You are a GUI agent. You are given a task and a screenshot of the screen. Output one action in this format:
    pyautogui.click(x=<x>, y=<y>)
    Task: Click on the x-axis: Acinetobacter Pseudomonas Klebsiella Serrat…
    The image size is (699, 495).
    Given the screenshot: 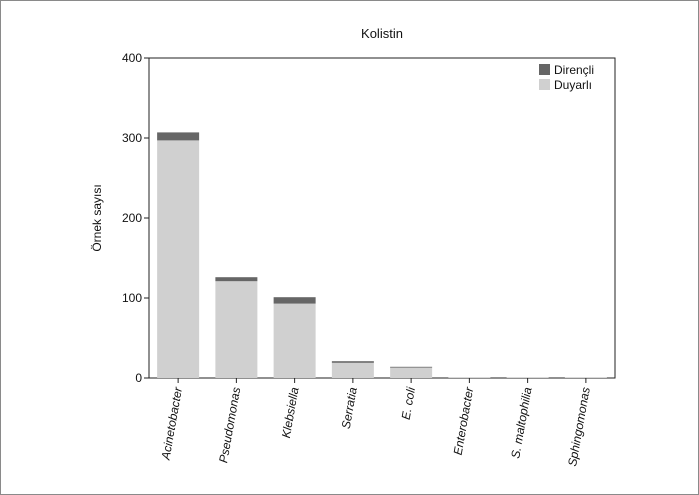 What is the action you would take?
    pyautogui.click(x=375, y=422)
    